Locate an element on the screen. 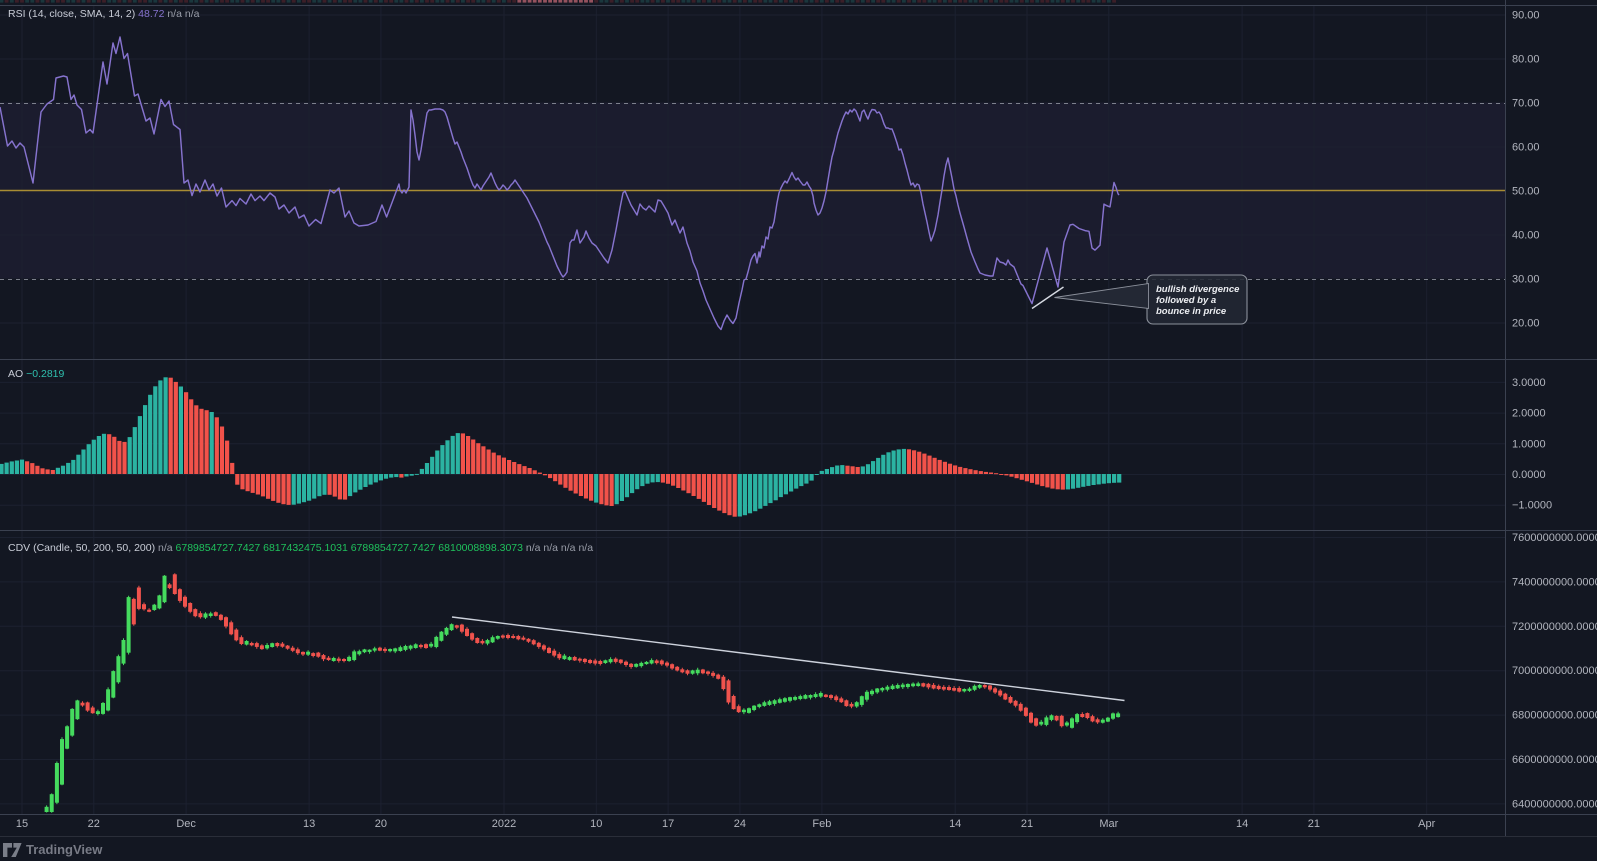 The width and height of the screenshot is (1597, 861). svg-text: 1.0000 is located at coordinates (1529, 444).